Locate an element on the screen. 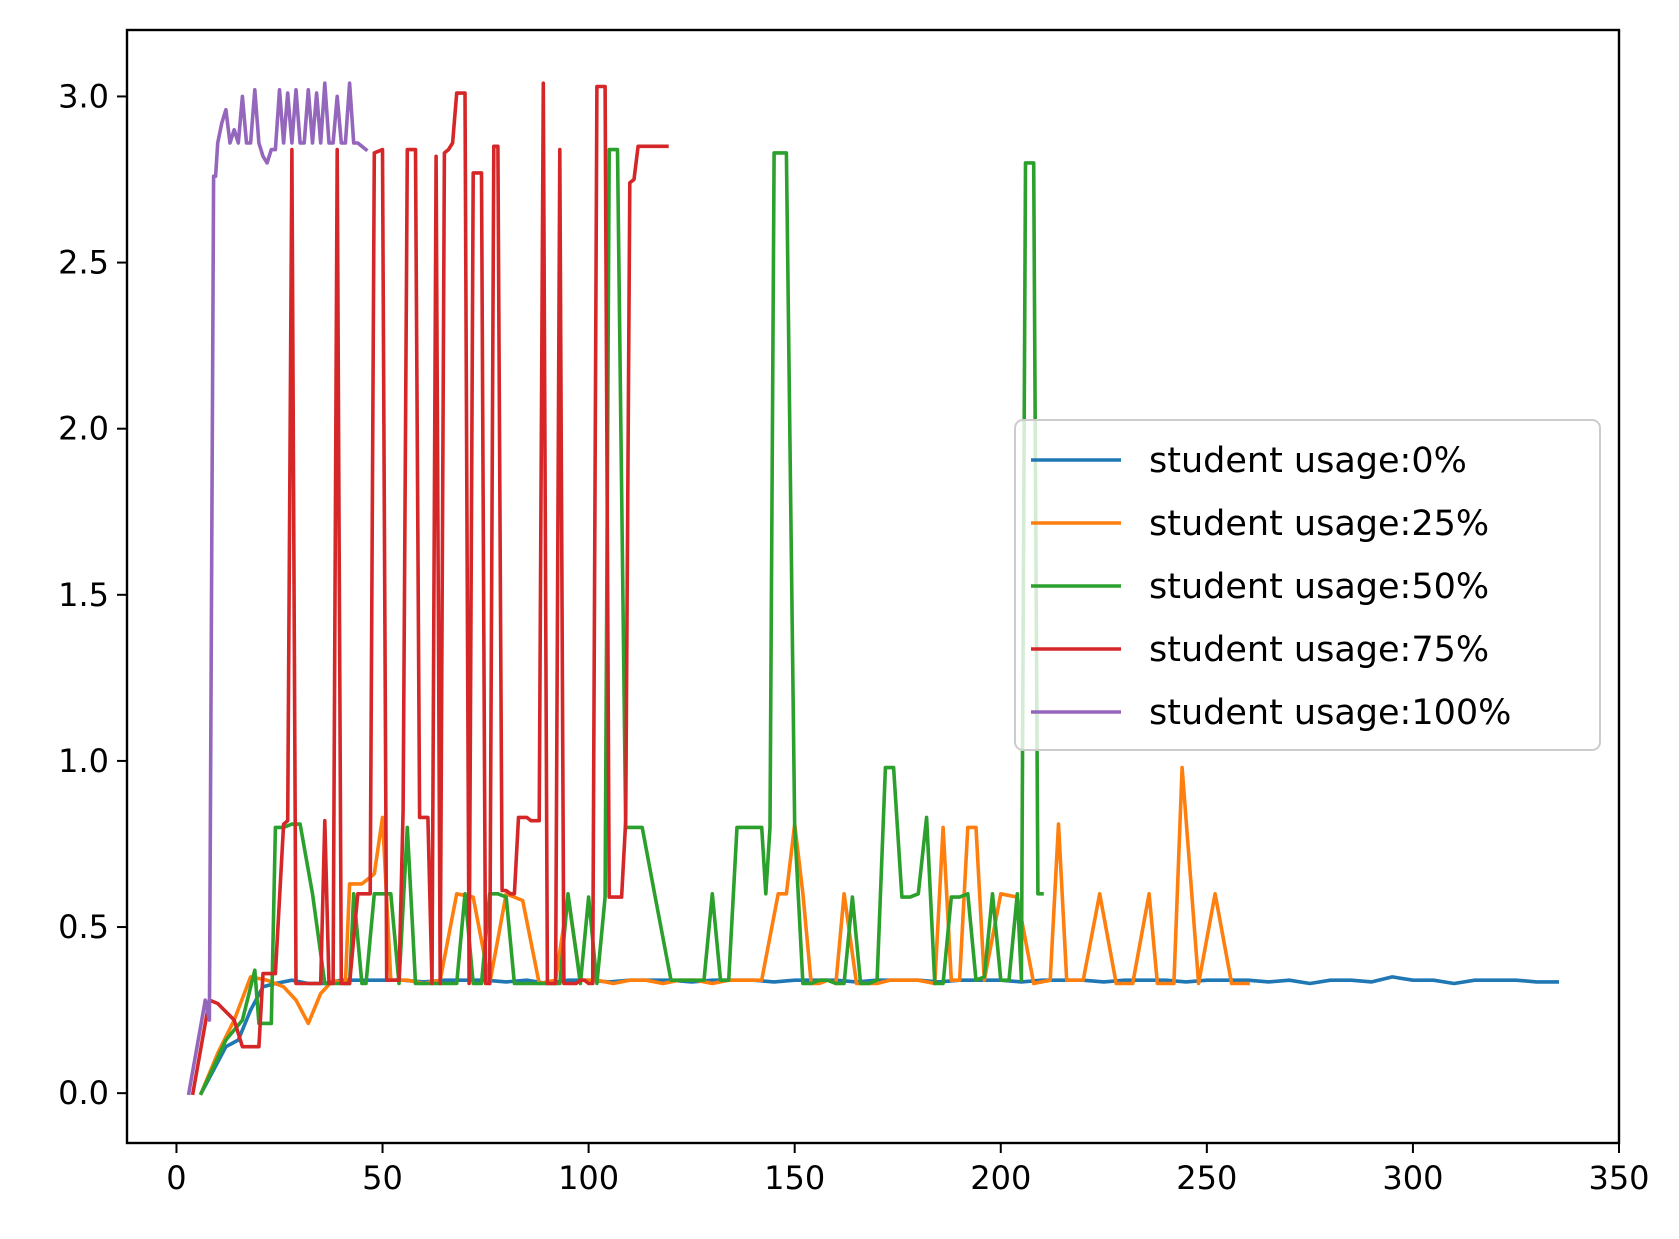 The image size is (1679, 1239). x-tick-label: 50 is located at coordinates (382, 1178).